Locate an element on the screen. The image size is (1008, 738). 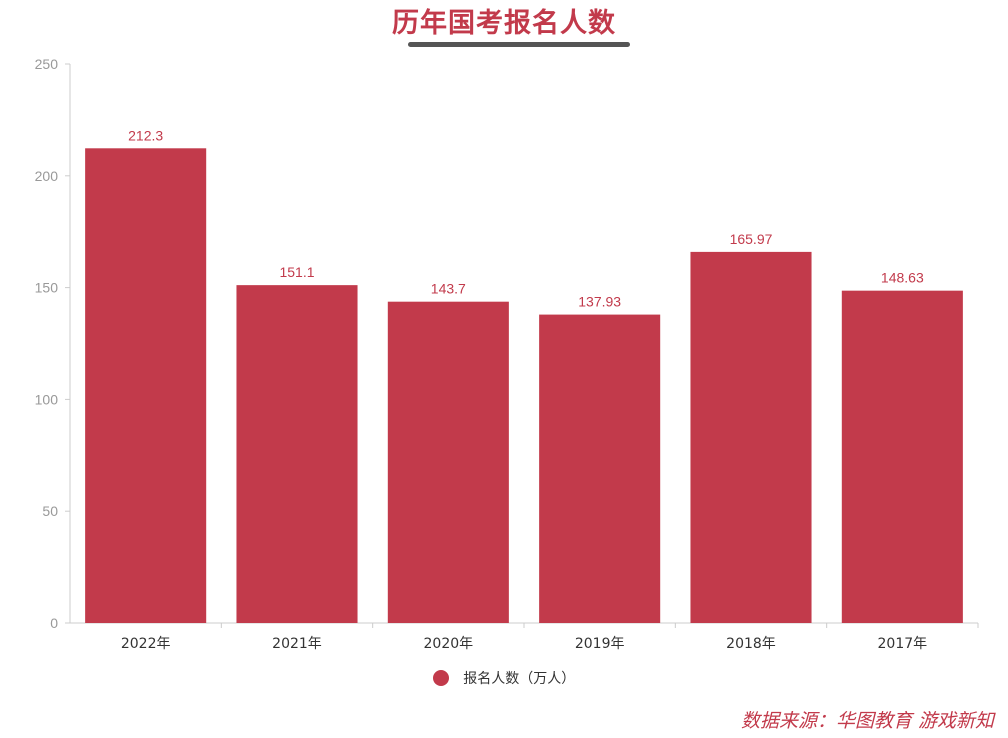
chart-title: 历年国考报名人数 is located at coordinates (504, 23).